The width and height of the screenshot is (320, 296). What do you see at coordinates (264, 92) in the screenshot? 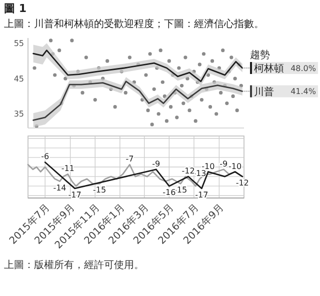
I see `legend-label: 川普` at bounding box center [264, 92].